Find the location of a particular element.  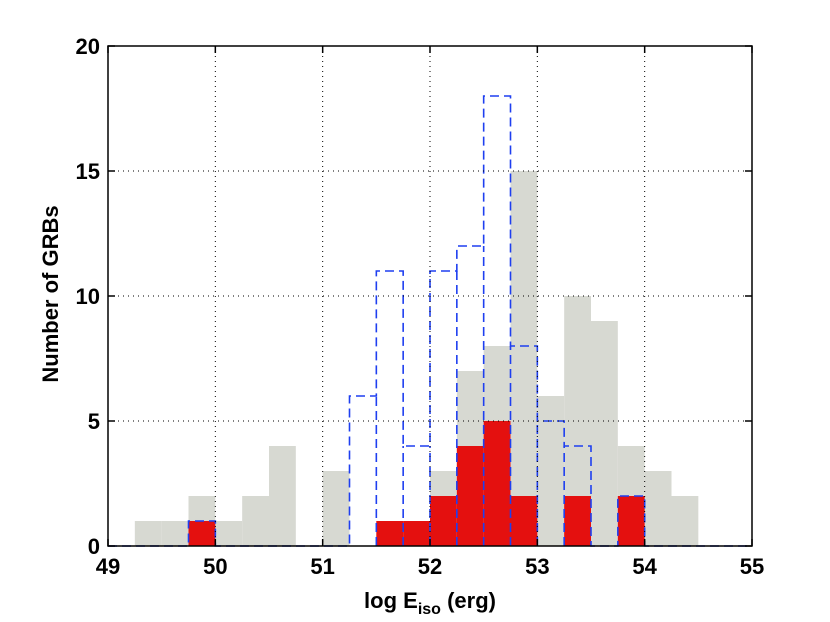

y-axis-label: Number of GRBs is located at coordinates (50, 293).